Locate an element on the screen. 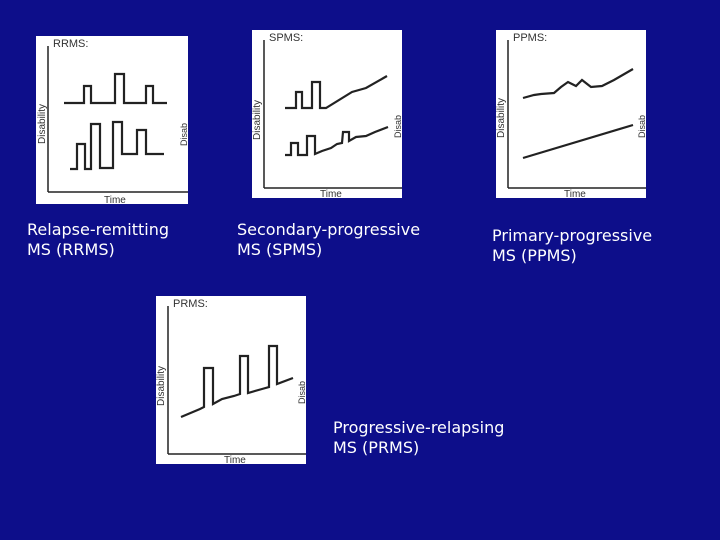  prms-diagram: PRMS: Disability Time Disab is located at coordinates (231, 380).